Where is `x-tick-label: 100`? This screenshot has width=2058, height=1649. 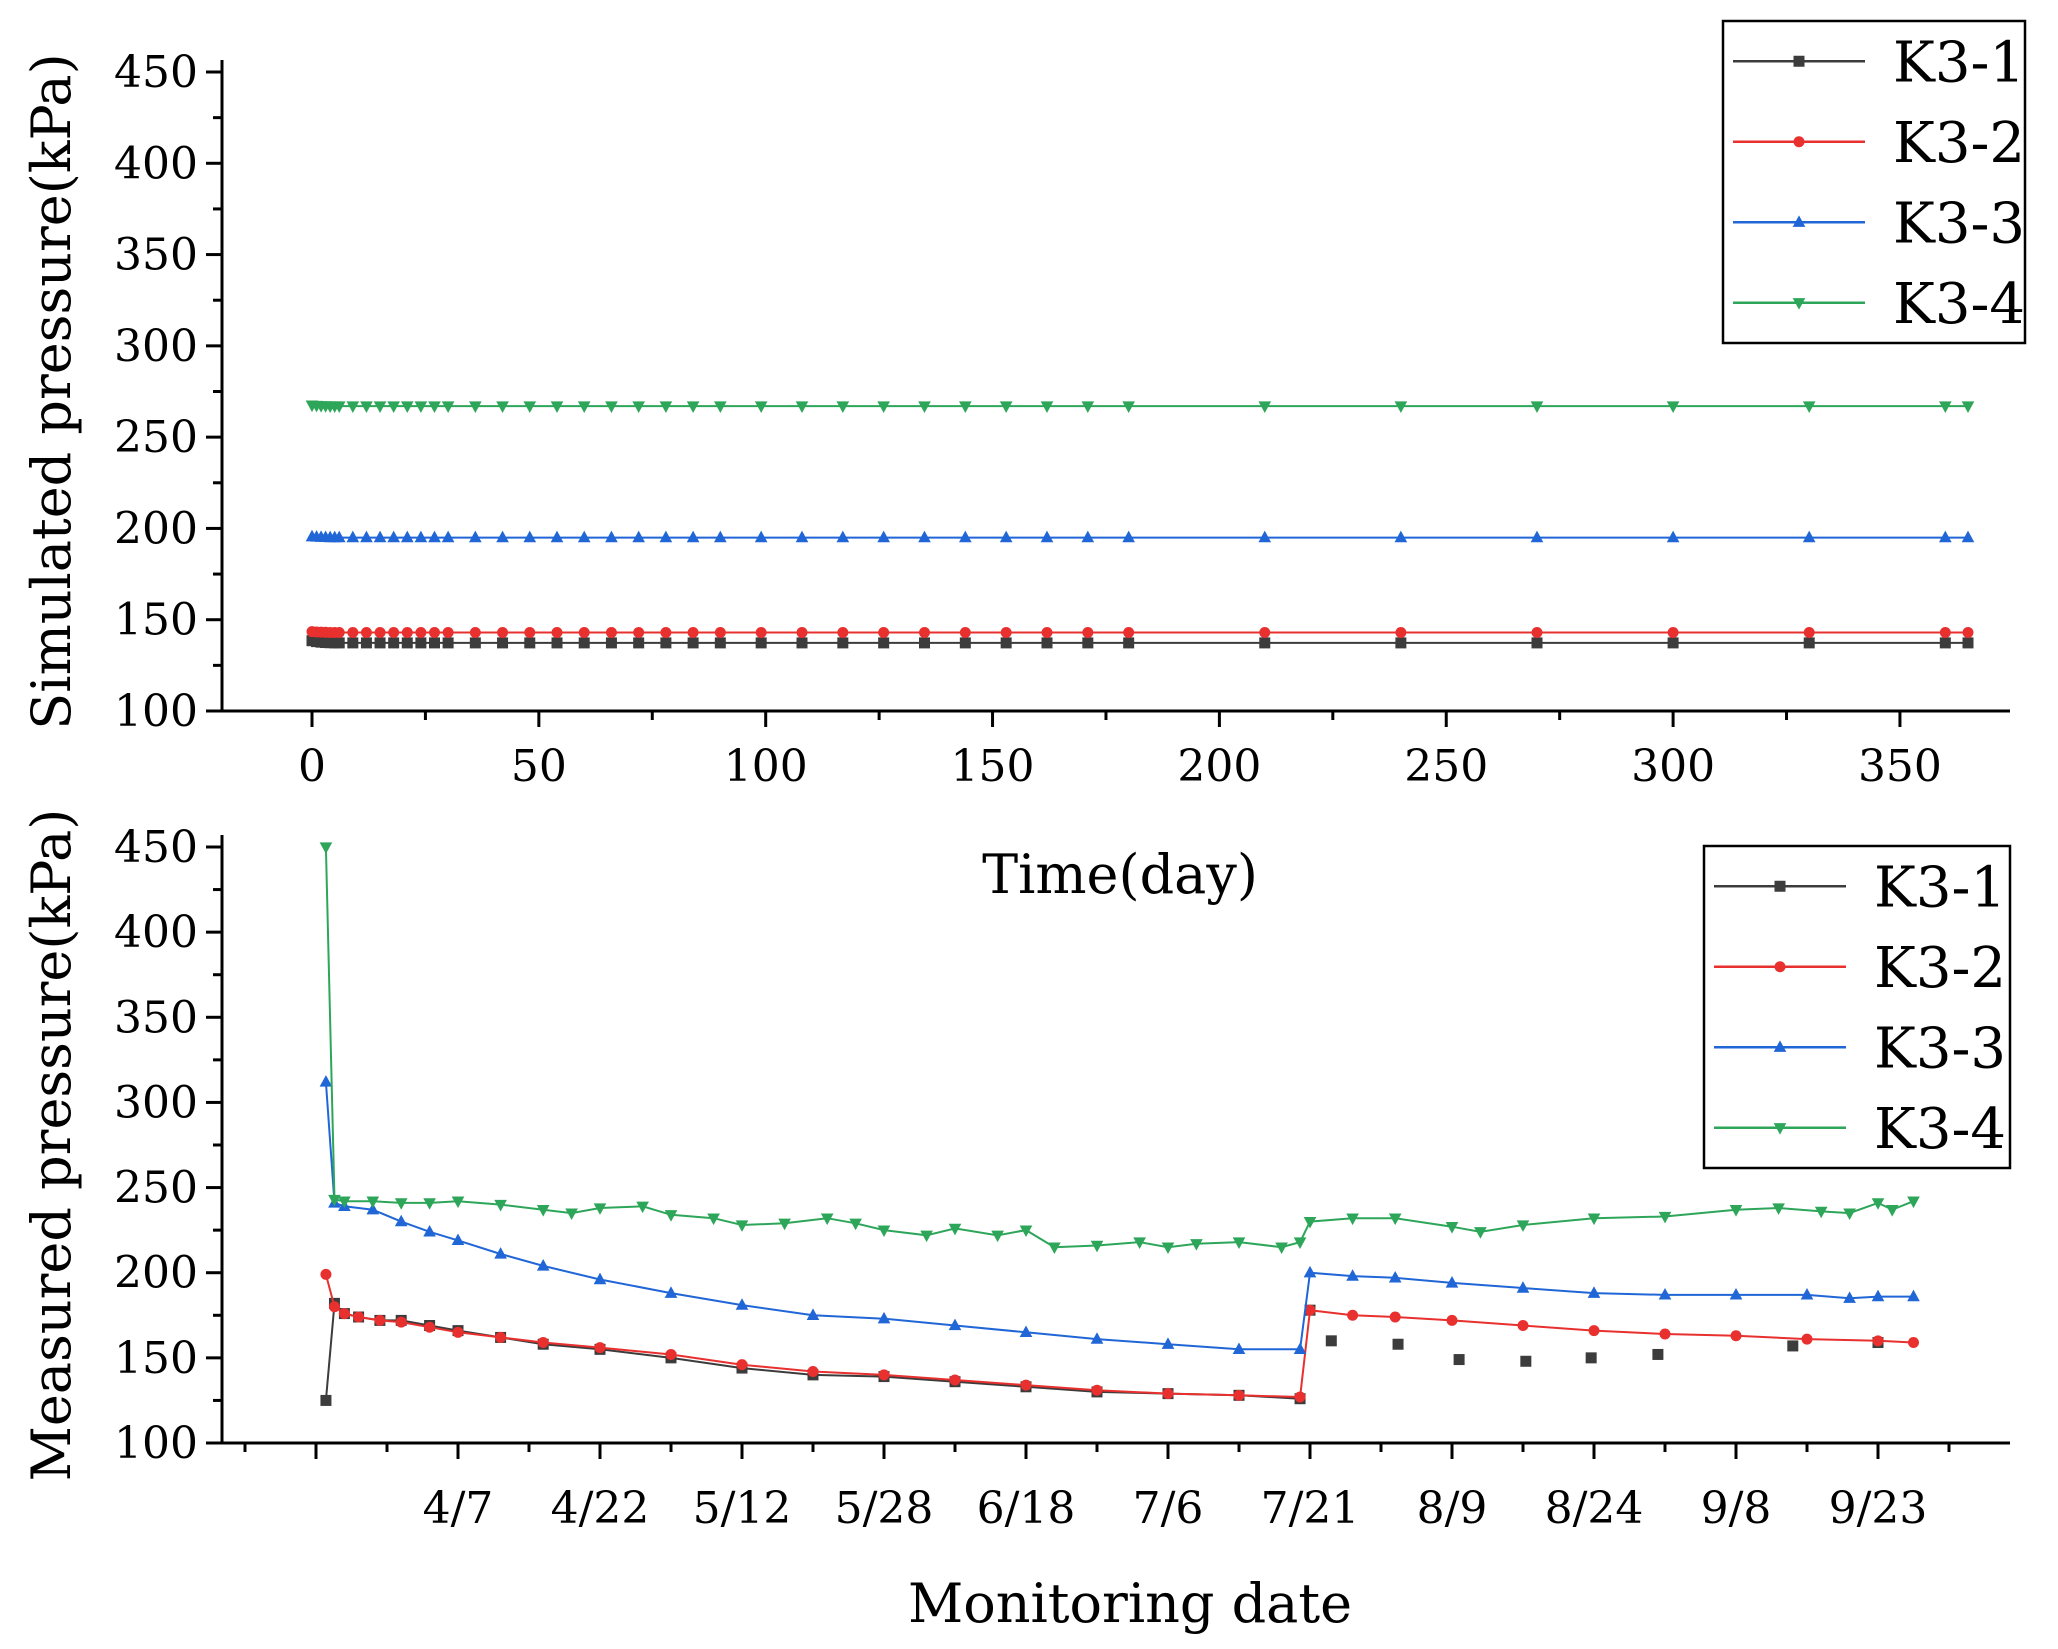 x-tick-label: 100 is located at coordinates (766, 766).